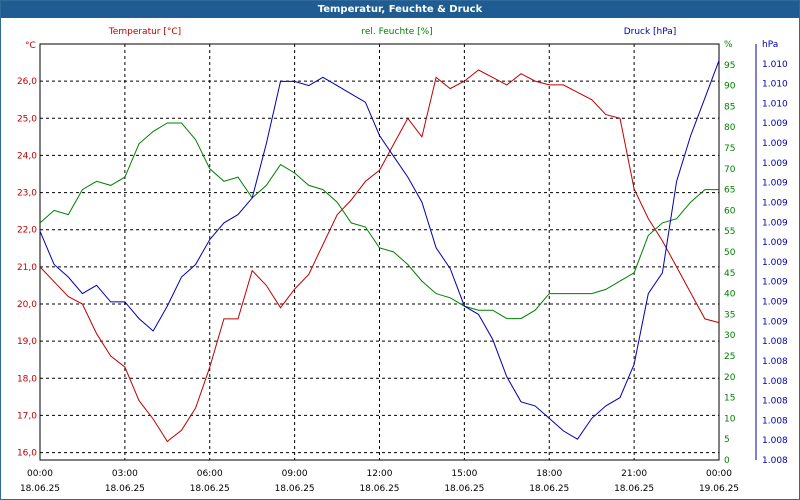 This screenshot has width=800, height=500. Describe the element at coordinates (730, 378) in the screenshot. I see `y-tick-humidity: 20` at that location.